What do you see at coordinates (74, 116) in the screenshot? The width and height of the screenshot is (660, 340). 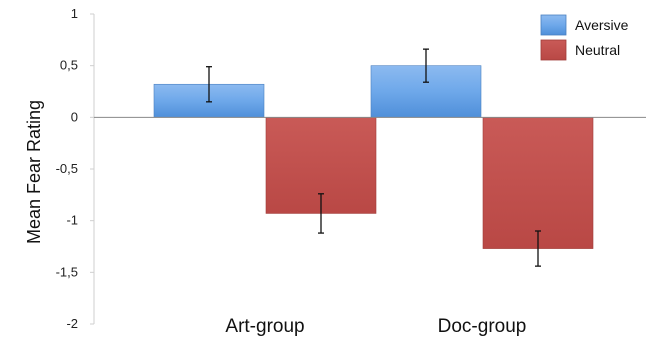 I see `y-tick-label: 0` at bounding box center [74, 116].